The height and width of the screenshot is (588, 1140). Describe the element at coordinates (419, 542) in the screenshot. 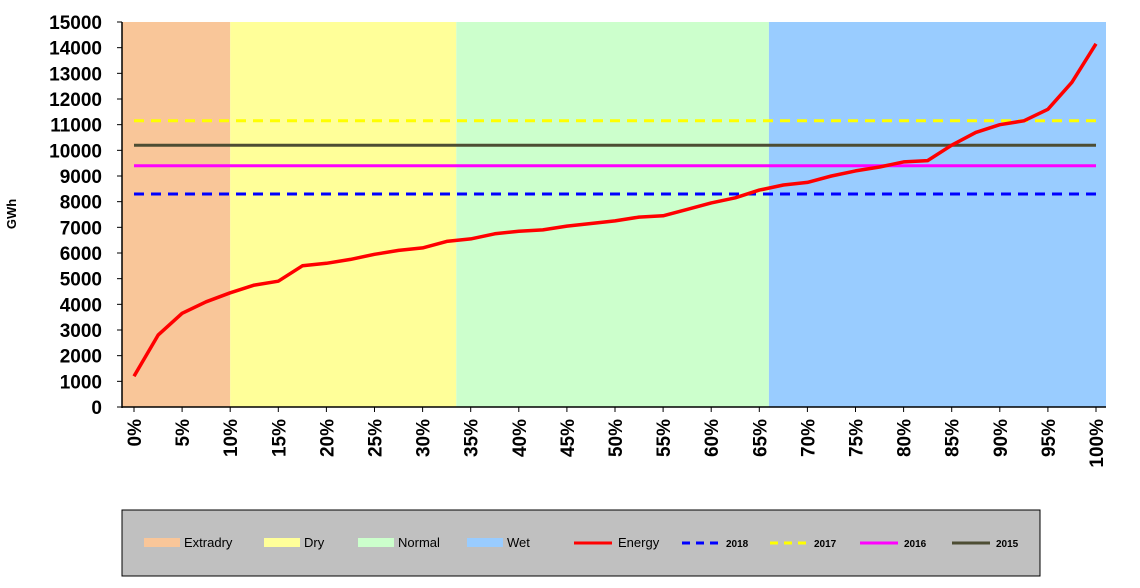

I see `legend-label-normal: Normal` at that location.